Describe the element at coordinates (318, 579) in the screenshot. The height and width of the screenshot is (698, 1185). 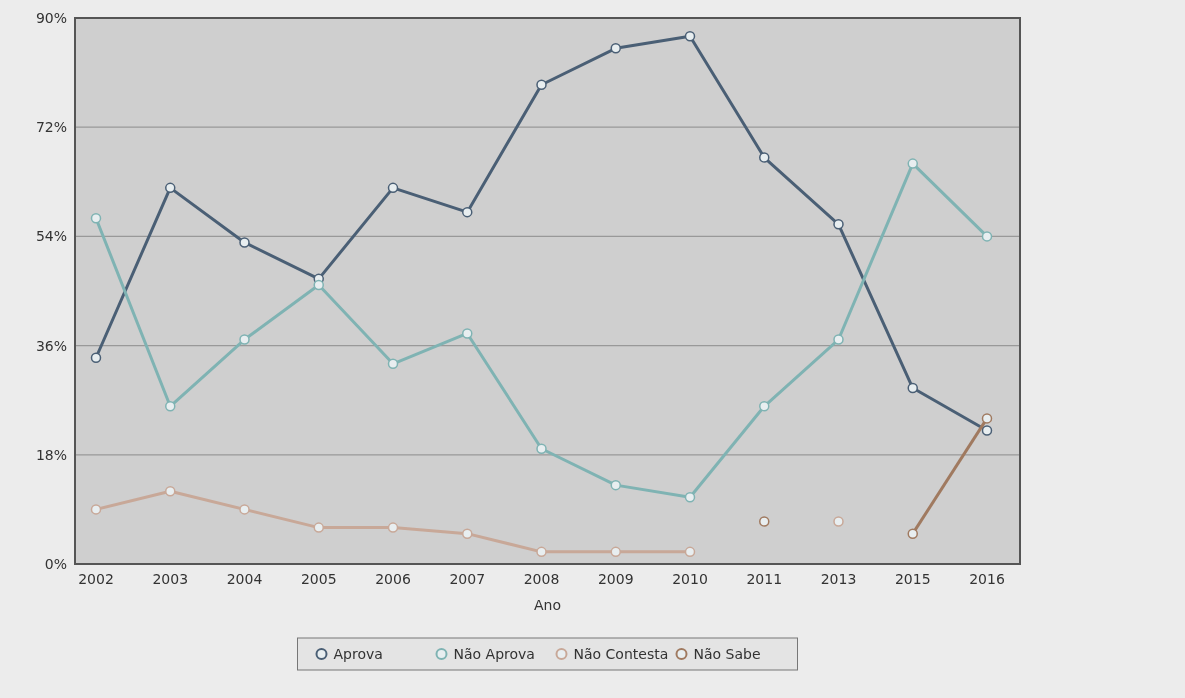
I see `x-tick-label: 2005` at that location.